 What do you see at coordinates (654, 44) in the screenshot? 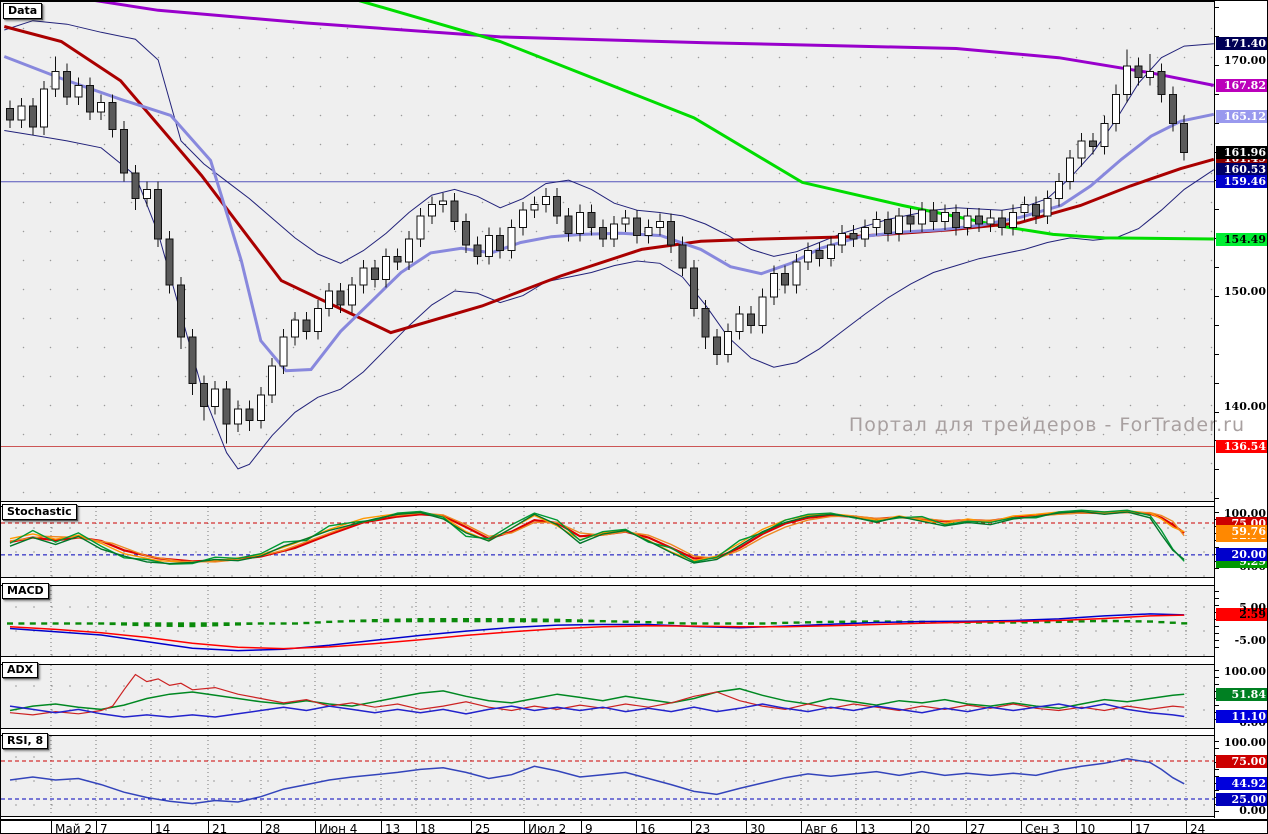
I see `purple-ma-line` at bounding box center [654, 44].